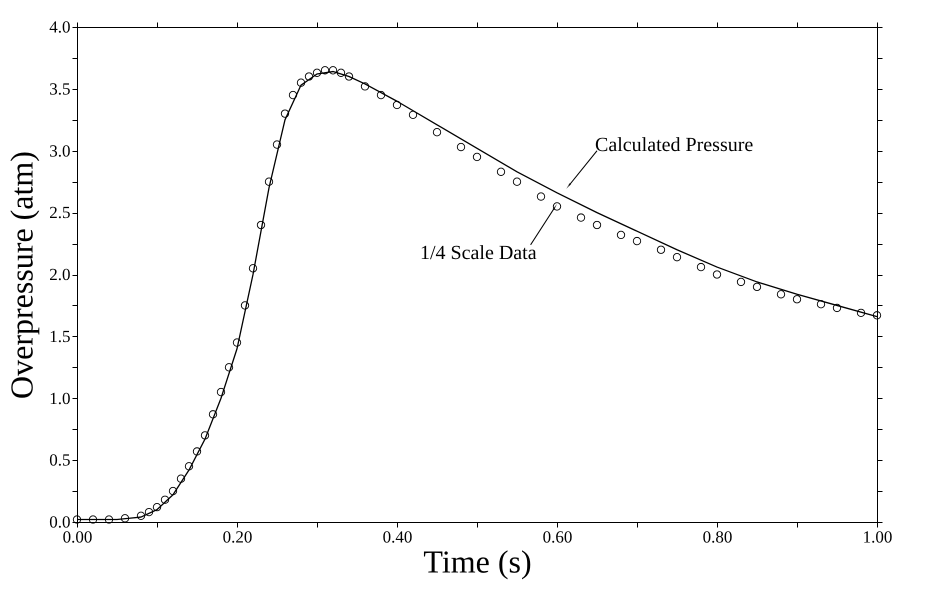 The height and width of the screenshot is (590, 946). What do you see at coordinates (877, 537) in the screenshot?
I see `x-tick-label: 1.00` at bounding box center [877, 537].